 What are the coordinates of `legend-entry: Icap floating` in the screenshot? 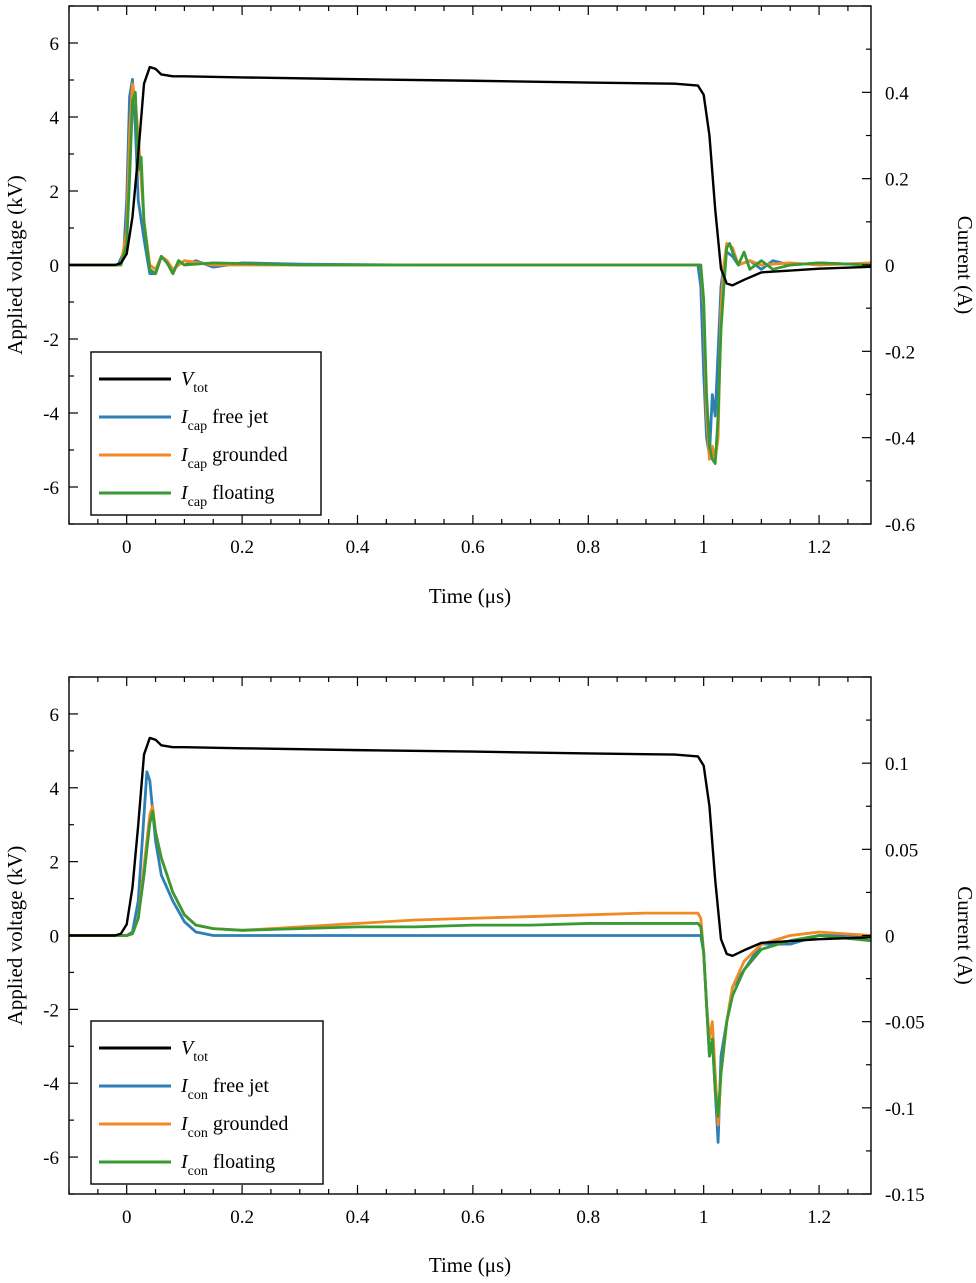 It's located at (227, 496).